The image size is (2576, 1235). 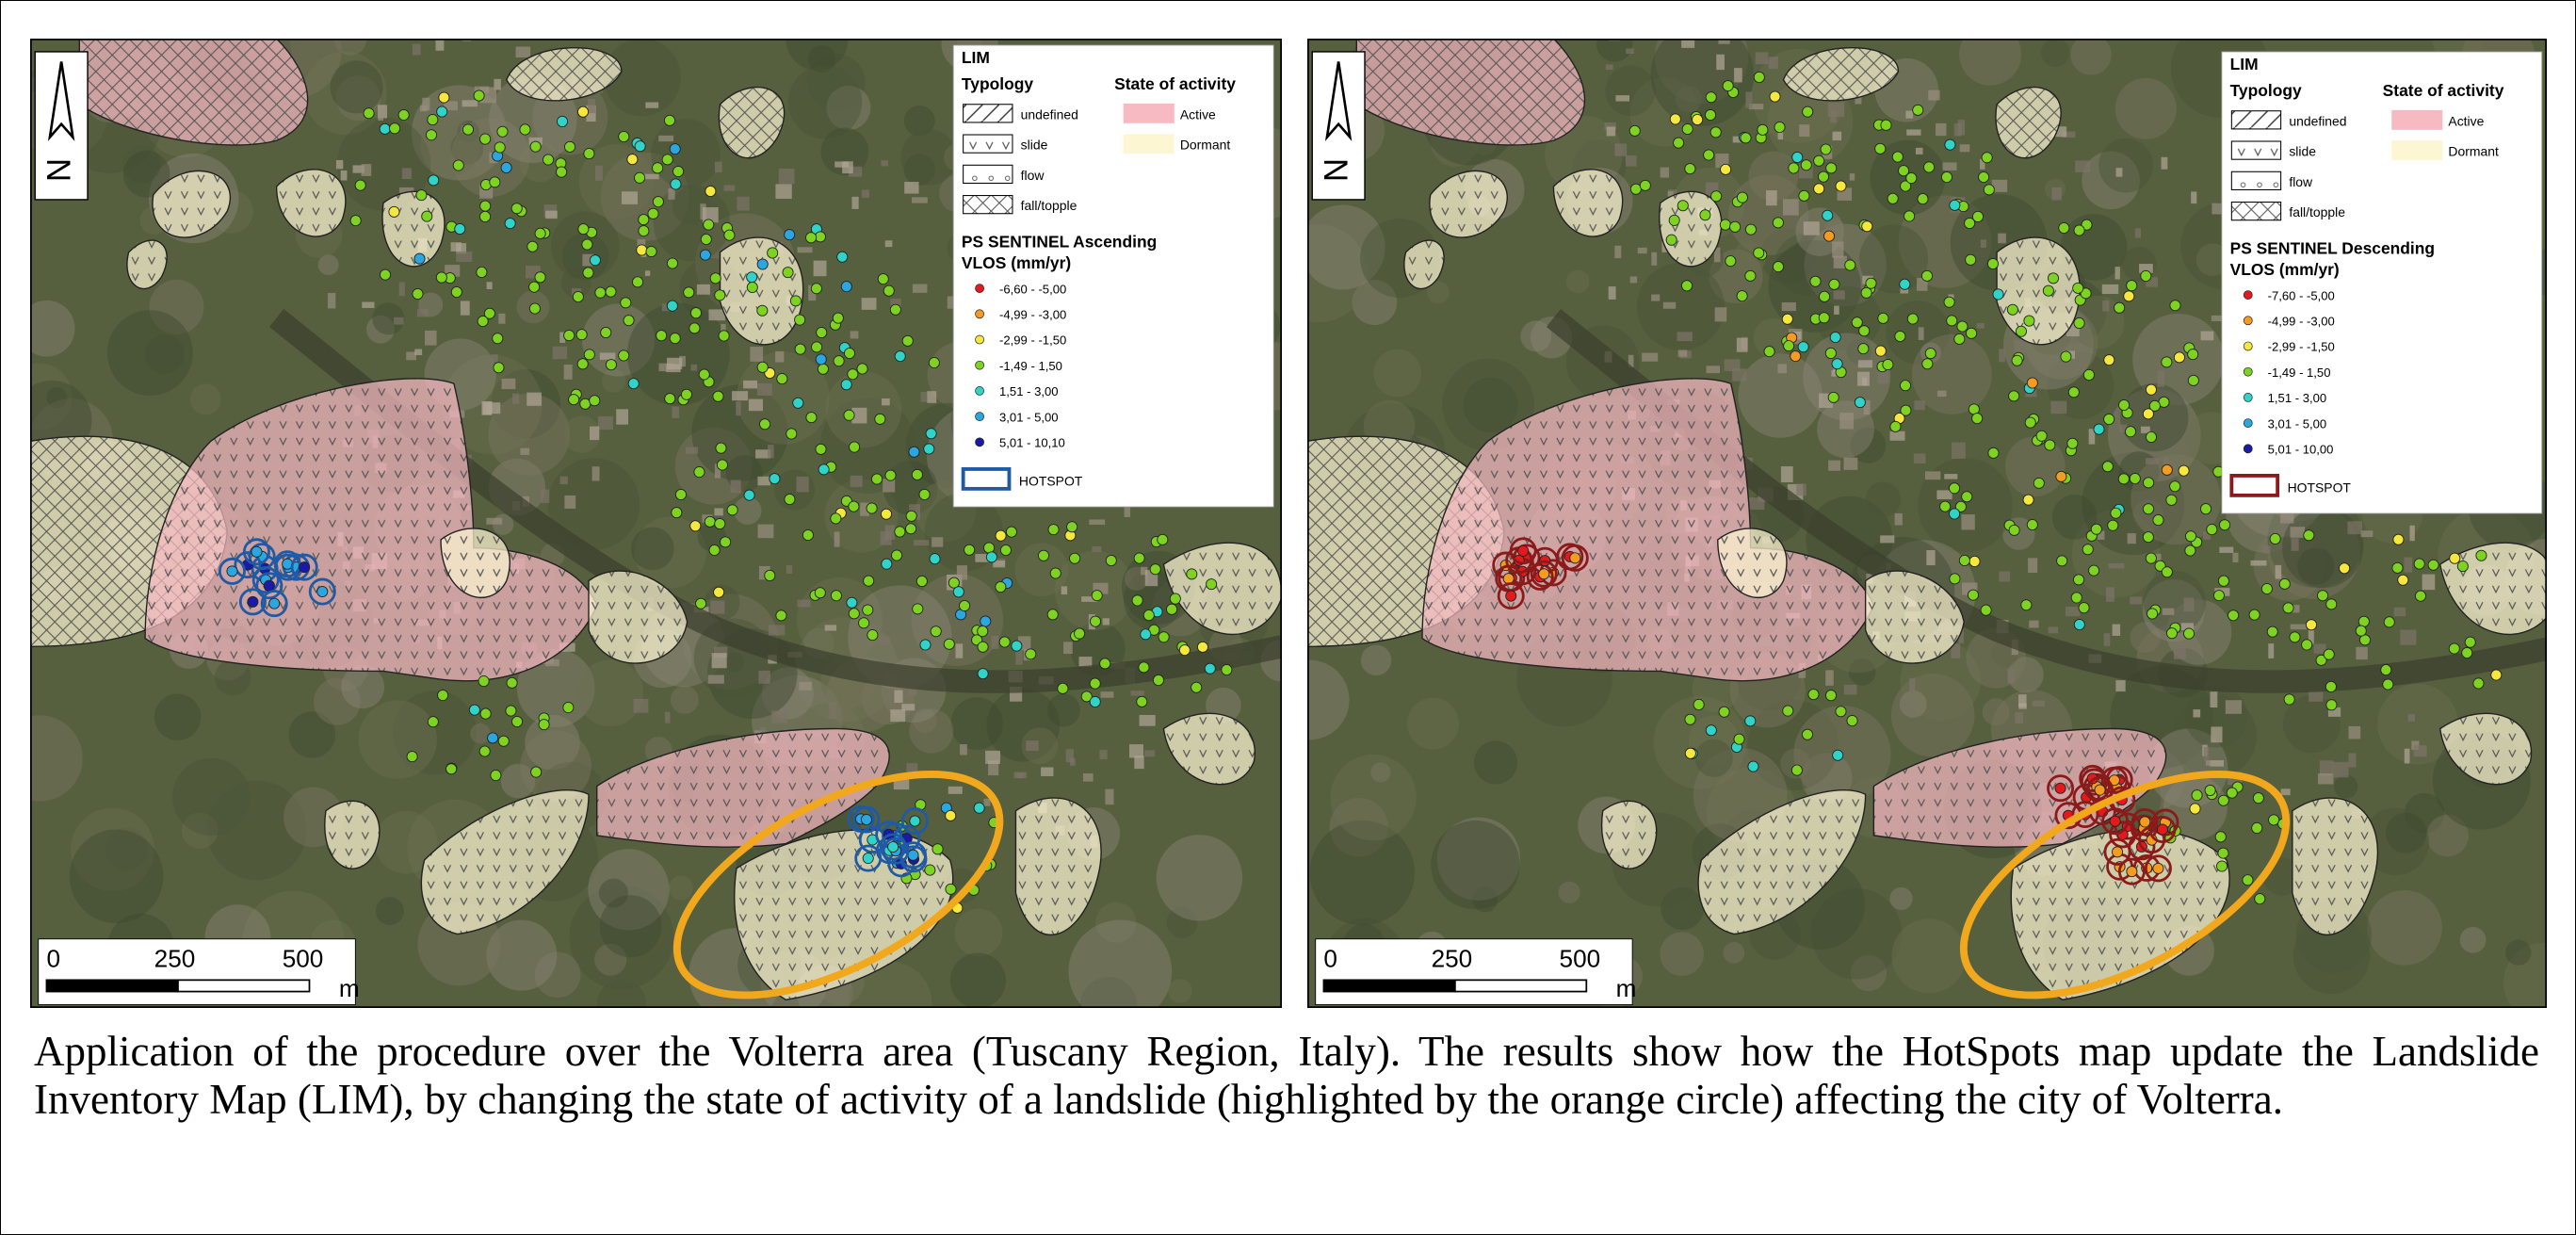 What do you see at coordinates (1540, 576) in the screenshot?
I see `hotspot-ring` at bounding box center [1540, 576].